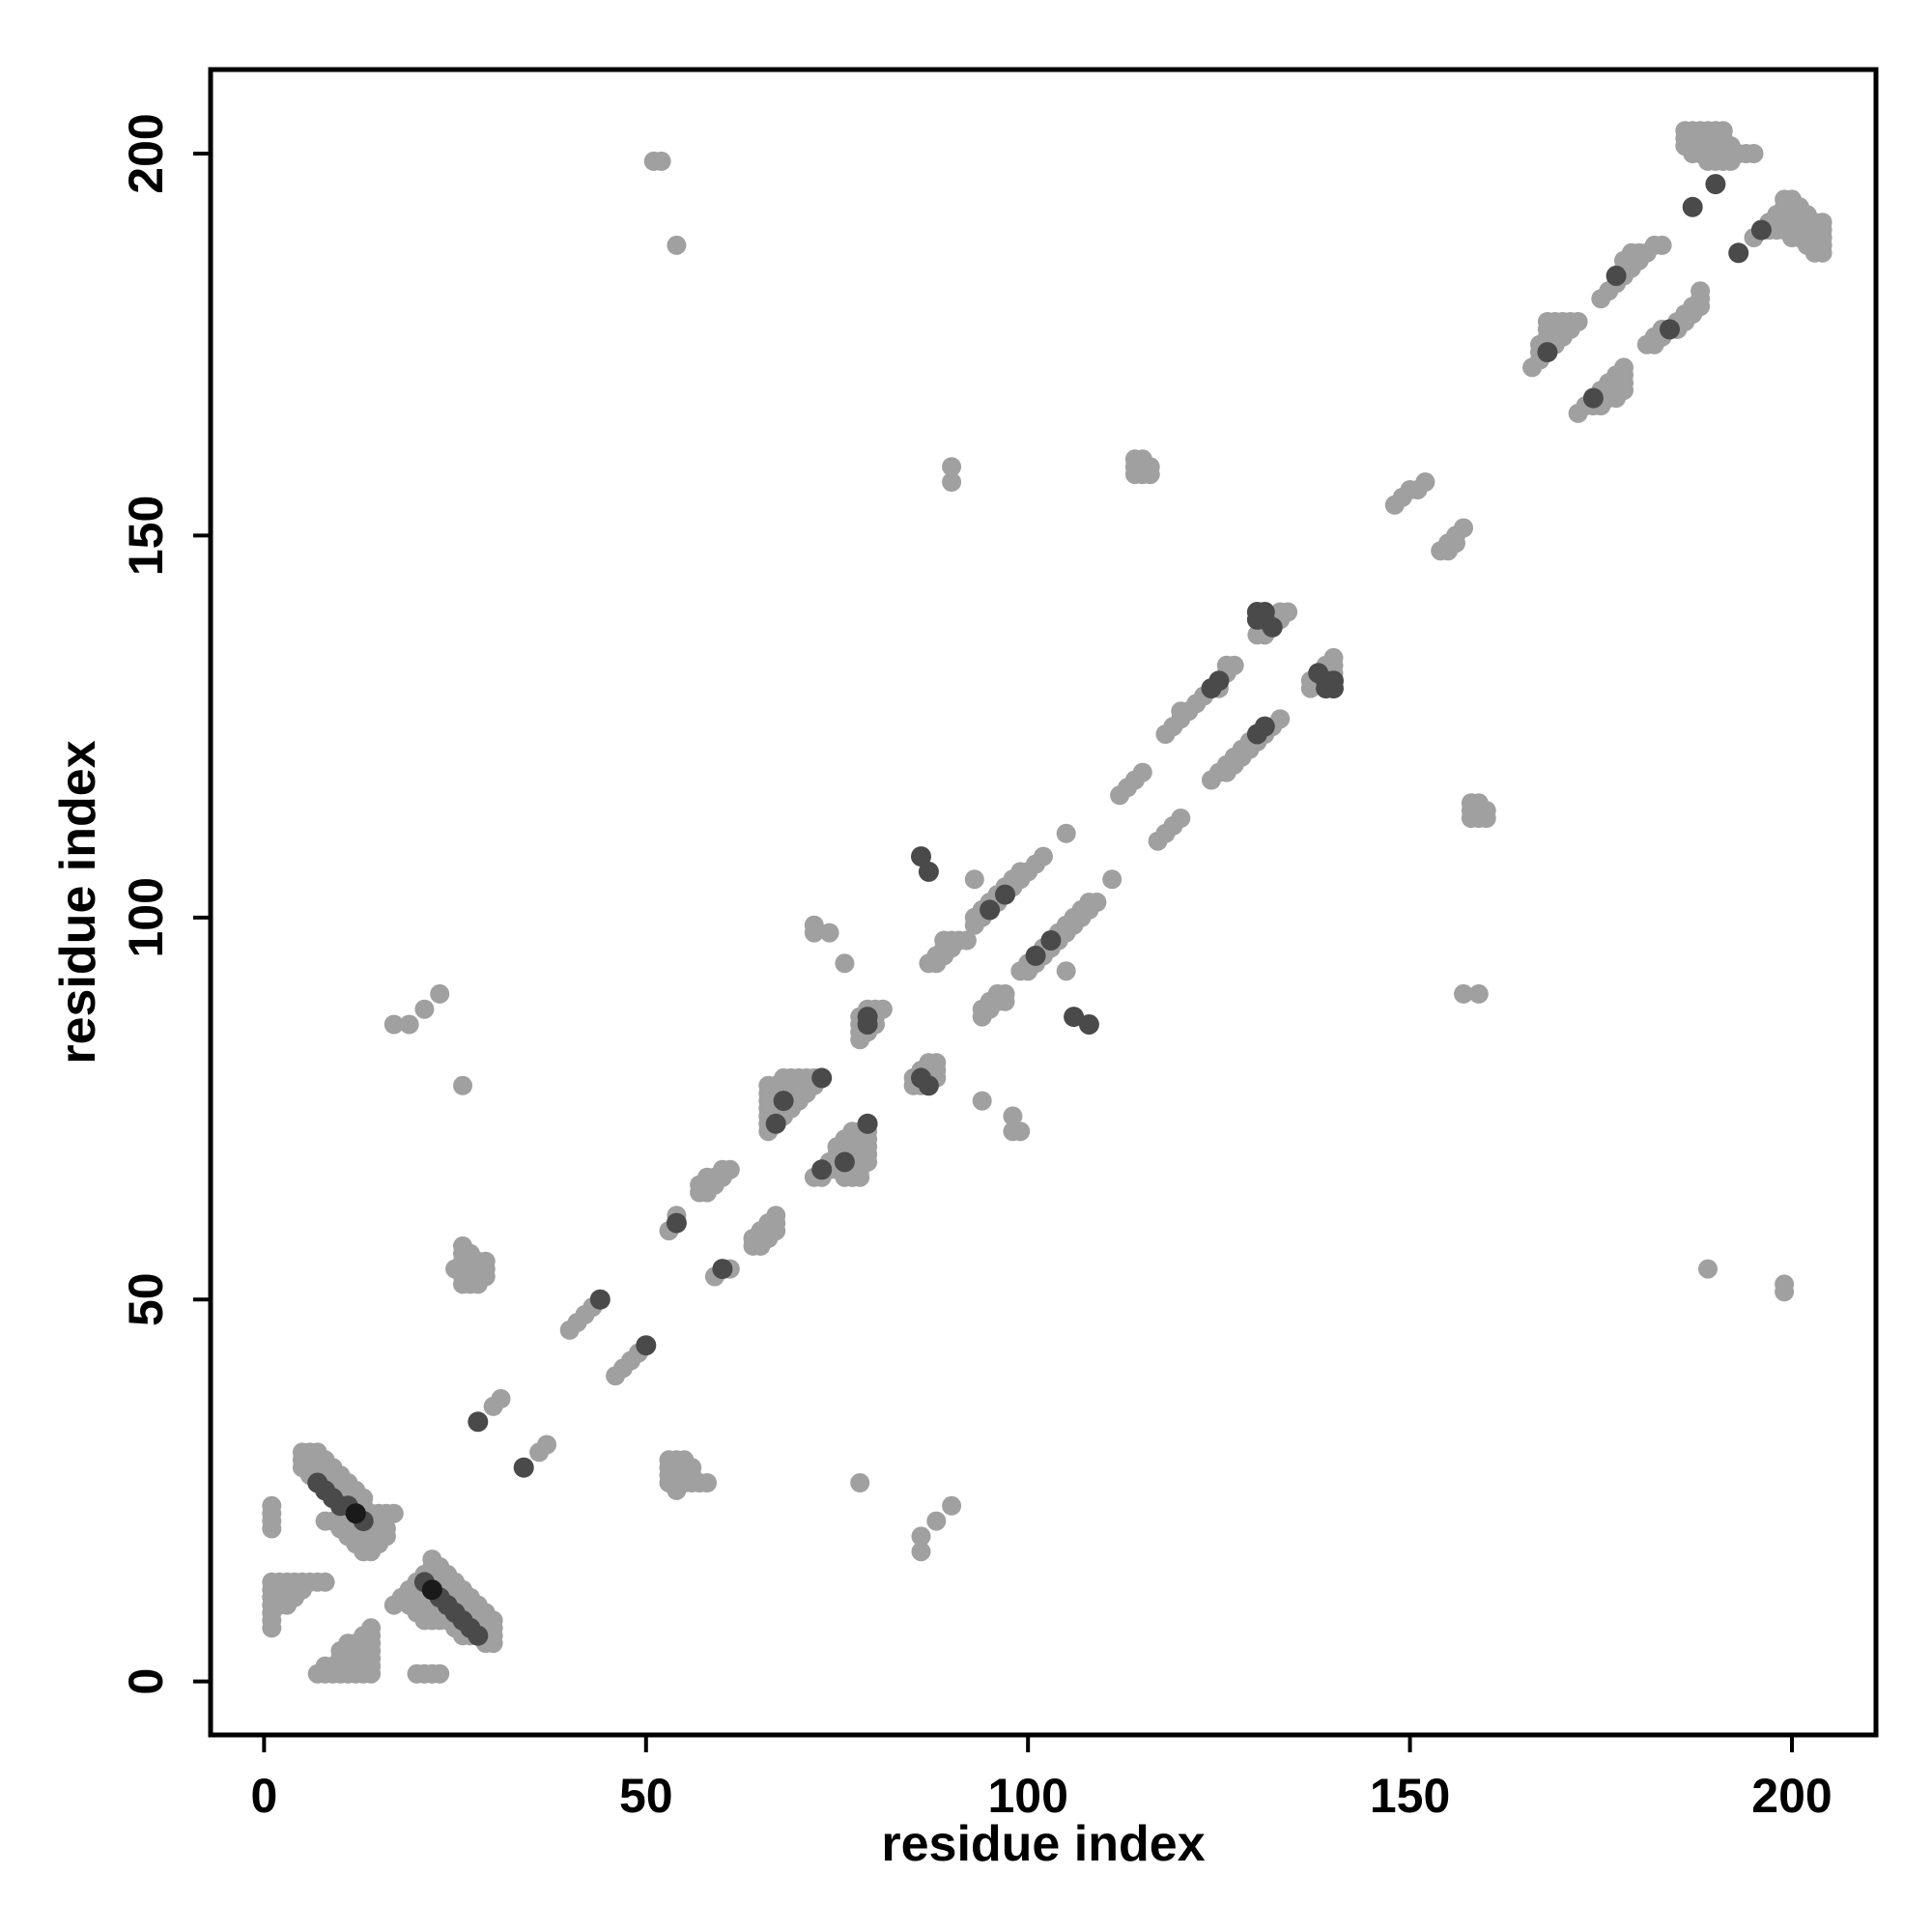 Image resolution: width=1932 pixels, height=1932 pixels. I want to click on y-tick-label-50: 50, so click(146, 1299).